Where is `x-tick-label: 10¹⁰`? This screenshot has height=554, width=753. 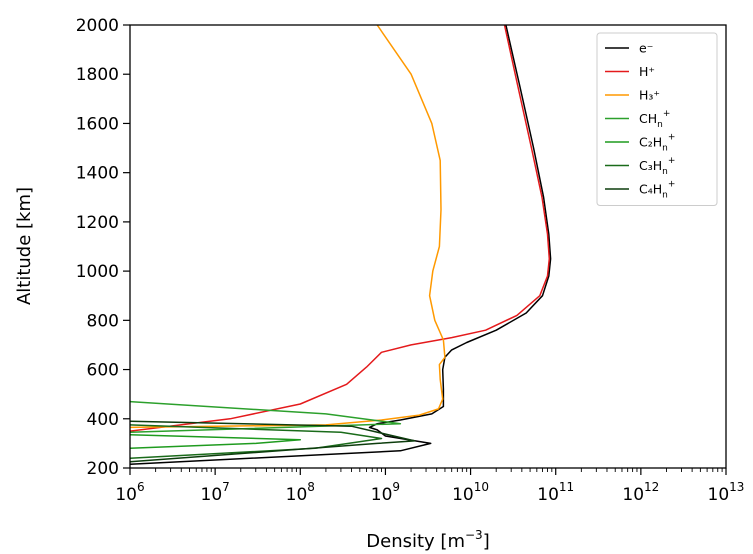 x-tick-label: 10¹⁰ is located at coordinates (470, 492).